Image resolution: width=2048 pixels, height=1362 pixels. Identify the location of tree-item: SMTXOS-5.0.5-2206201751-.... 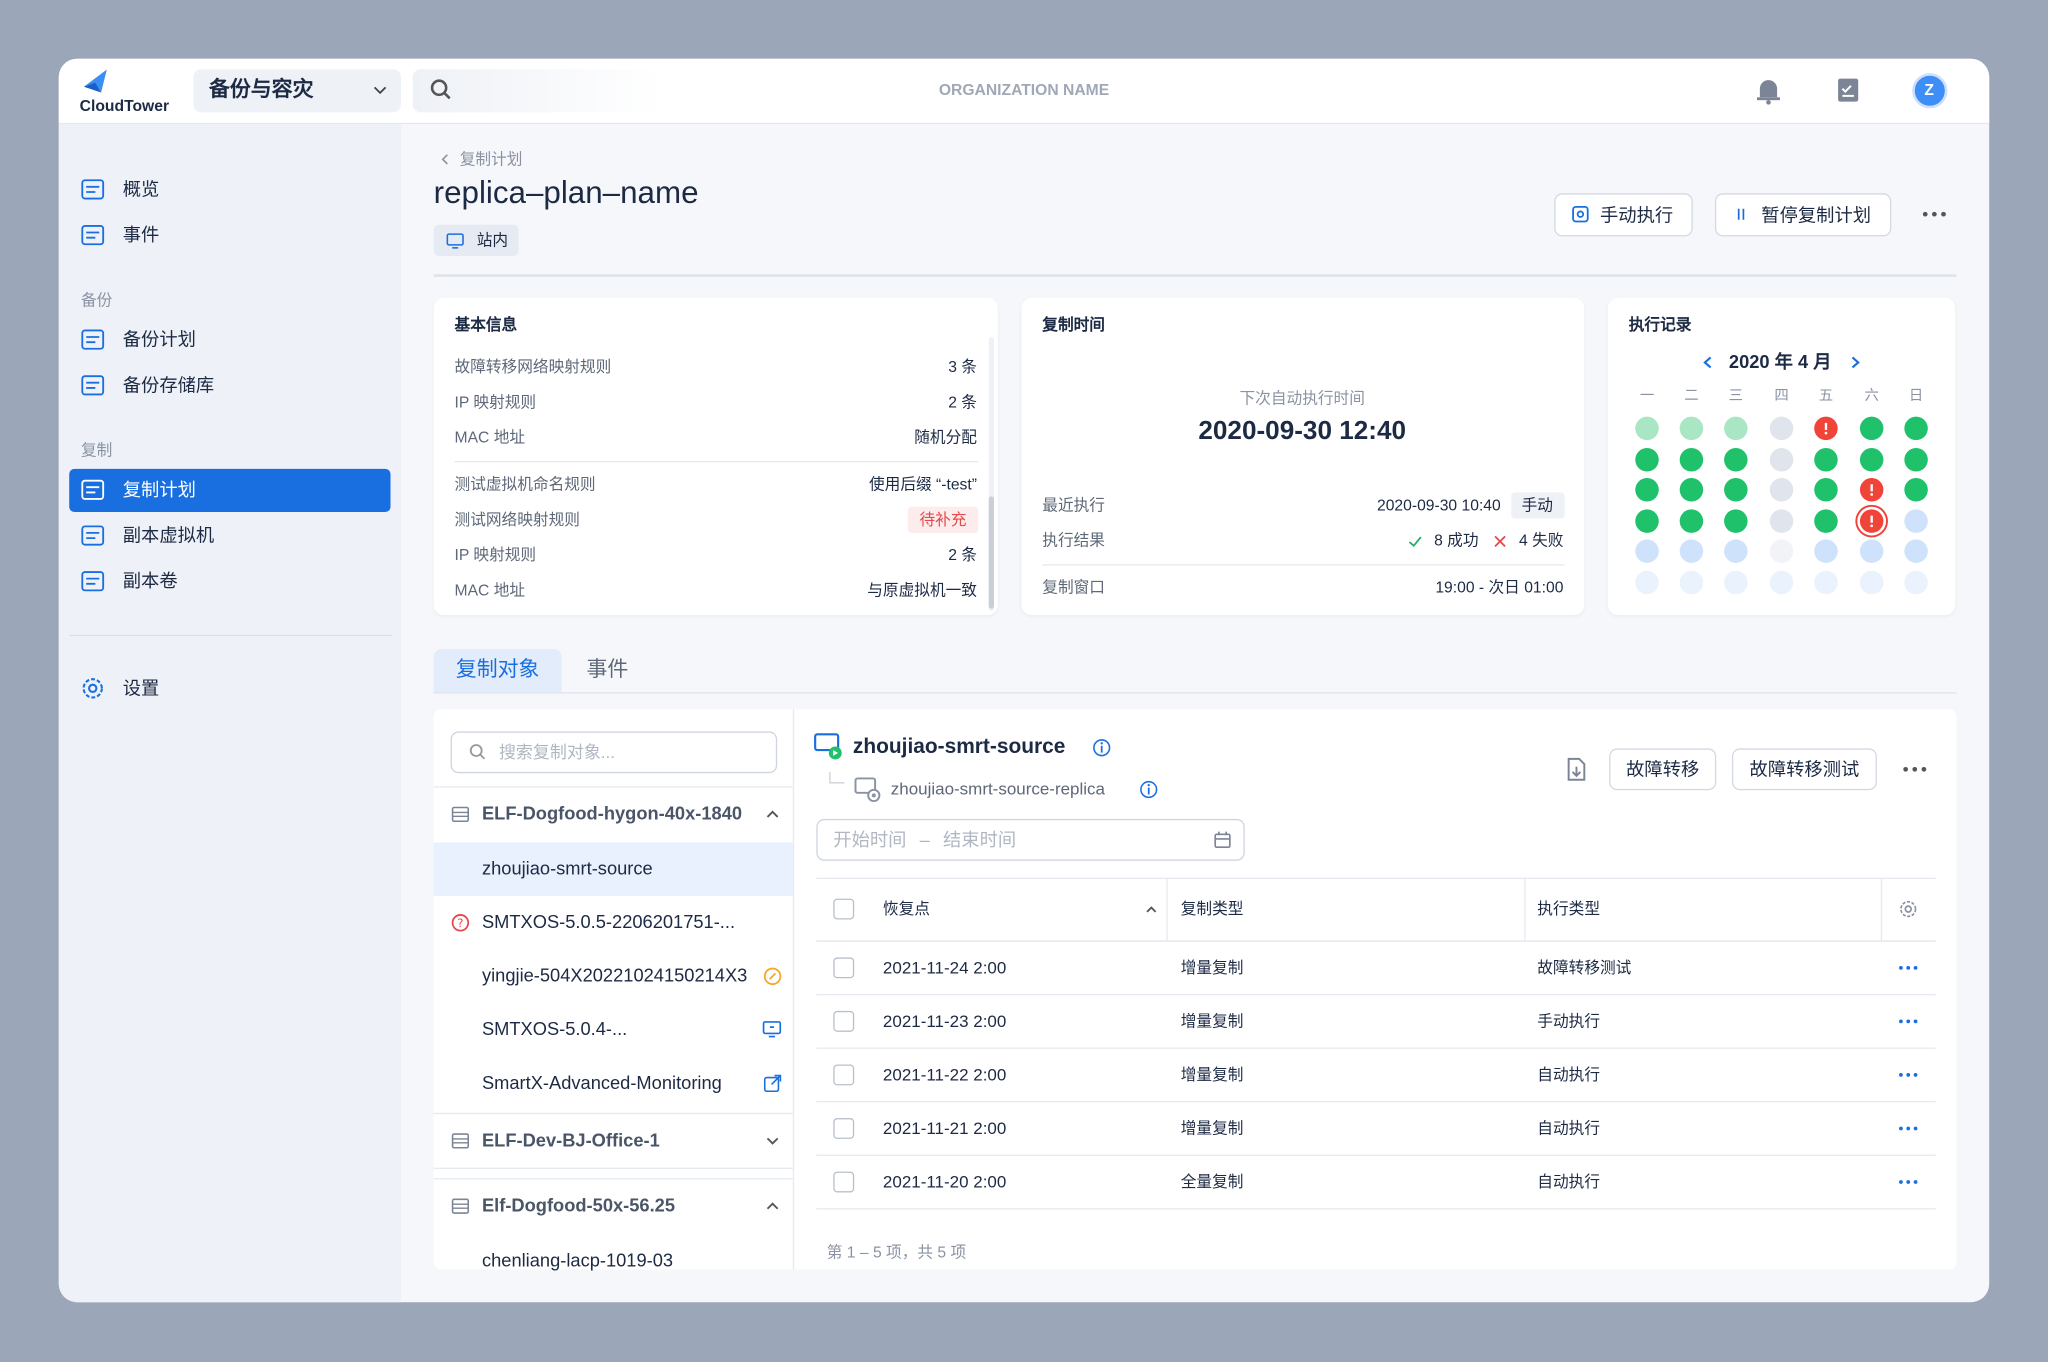
(608, 922).